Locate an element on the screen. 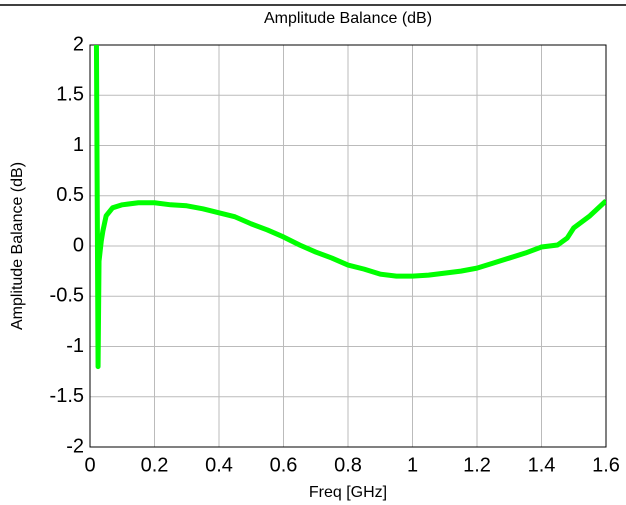 The width and height of the screenshot is (626, 505). y-tick-label: 1.5 is located at coordinates (70, 95).